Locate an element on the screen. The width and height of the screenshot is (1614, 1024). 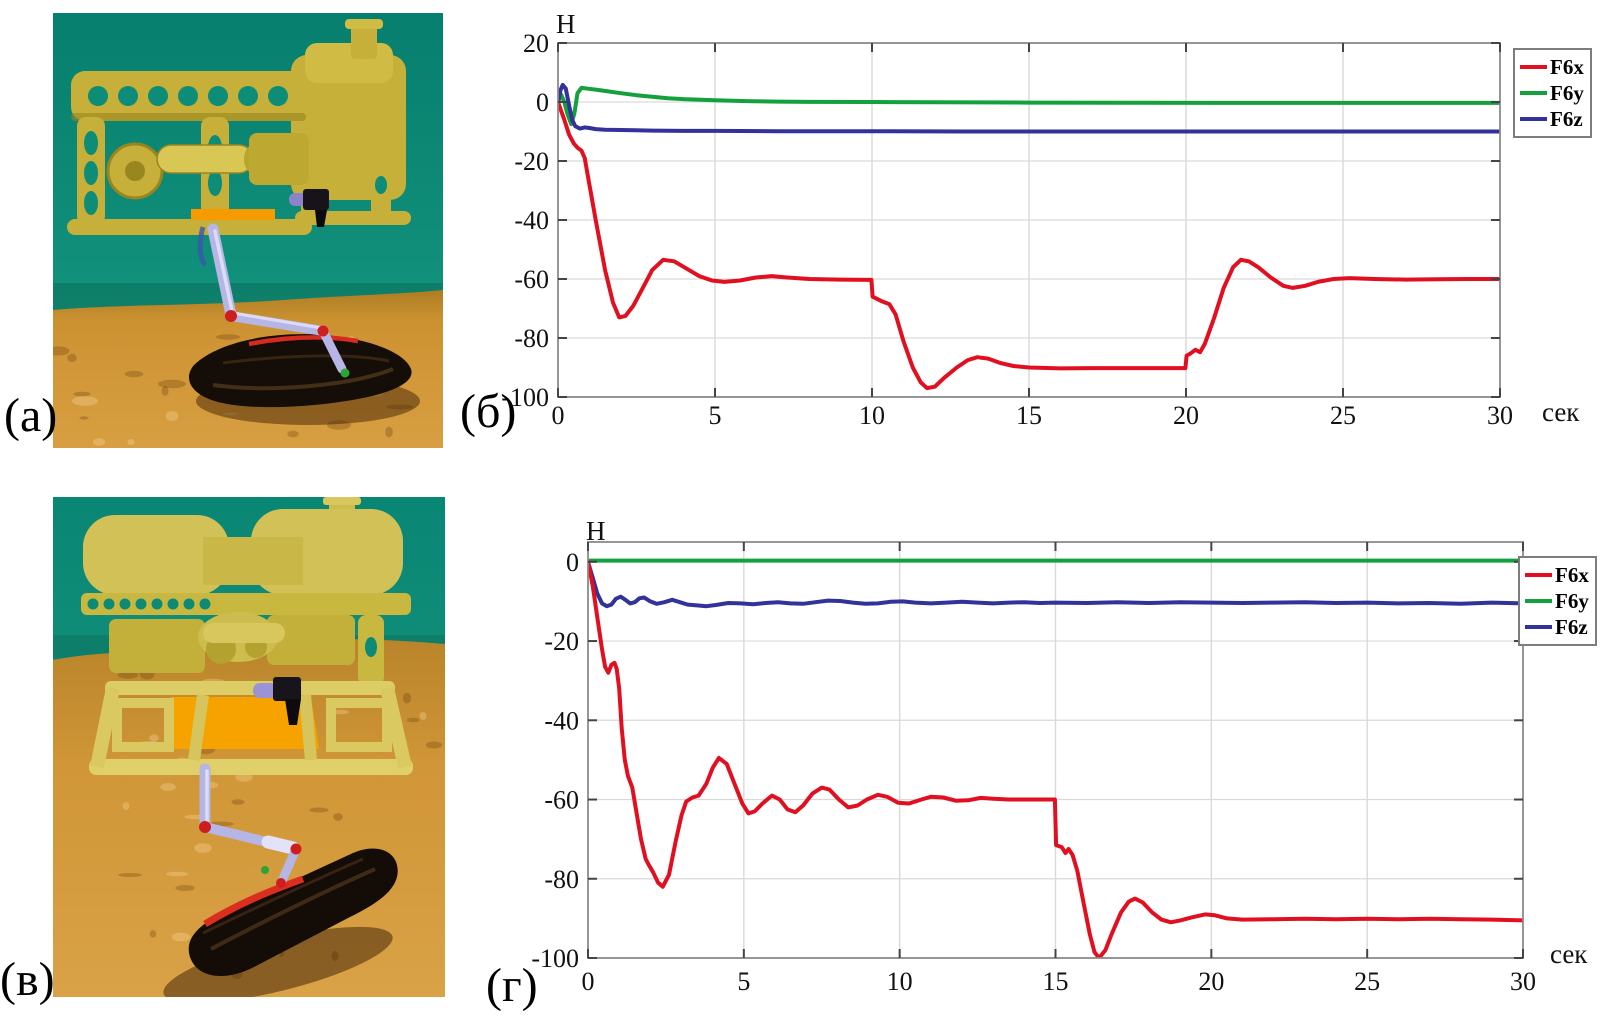
x-tick-label: 10 is located at coordinates (872, 415).